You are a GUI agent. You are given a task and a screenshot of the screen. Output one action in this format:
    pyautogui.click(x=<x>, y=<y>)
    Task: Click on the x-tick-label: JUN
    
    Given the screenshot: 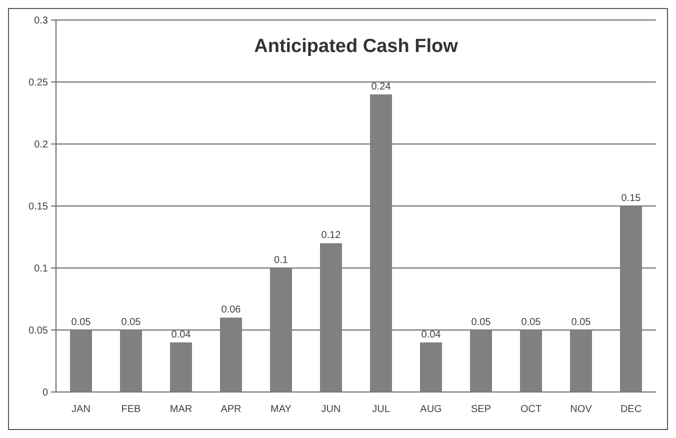 What is the action you would take?
    pyautogui.click(x=331, y=409)
    